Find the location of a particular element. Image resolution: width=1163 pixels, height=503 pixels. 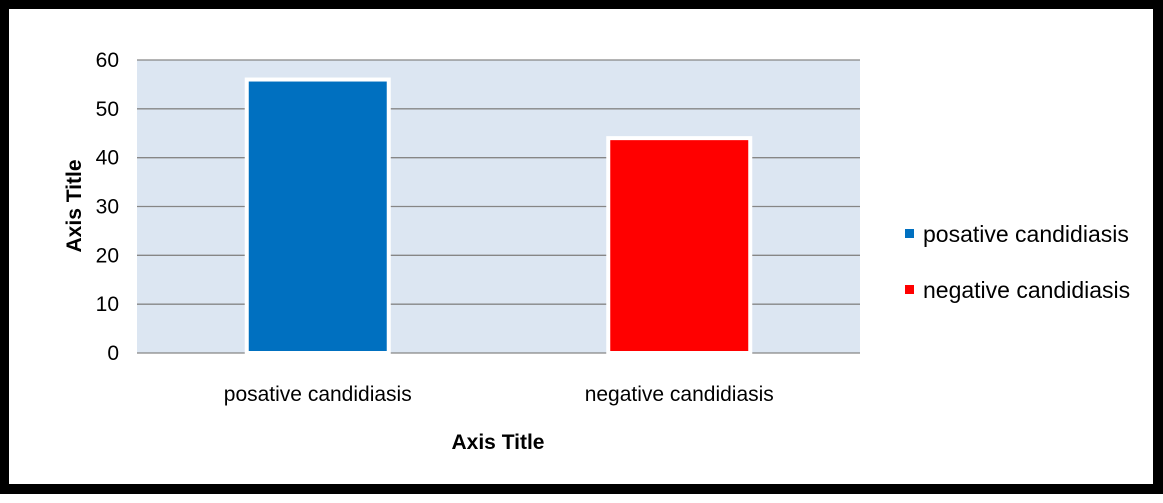

x-tick-label: posative candidiasis is located at coordinates (318, 394).